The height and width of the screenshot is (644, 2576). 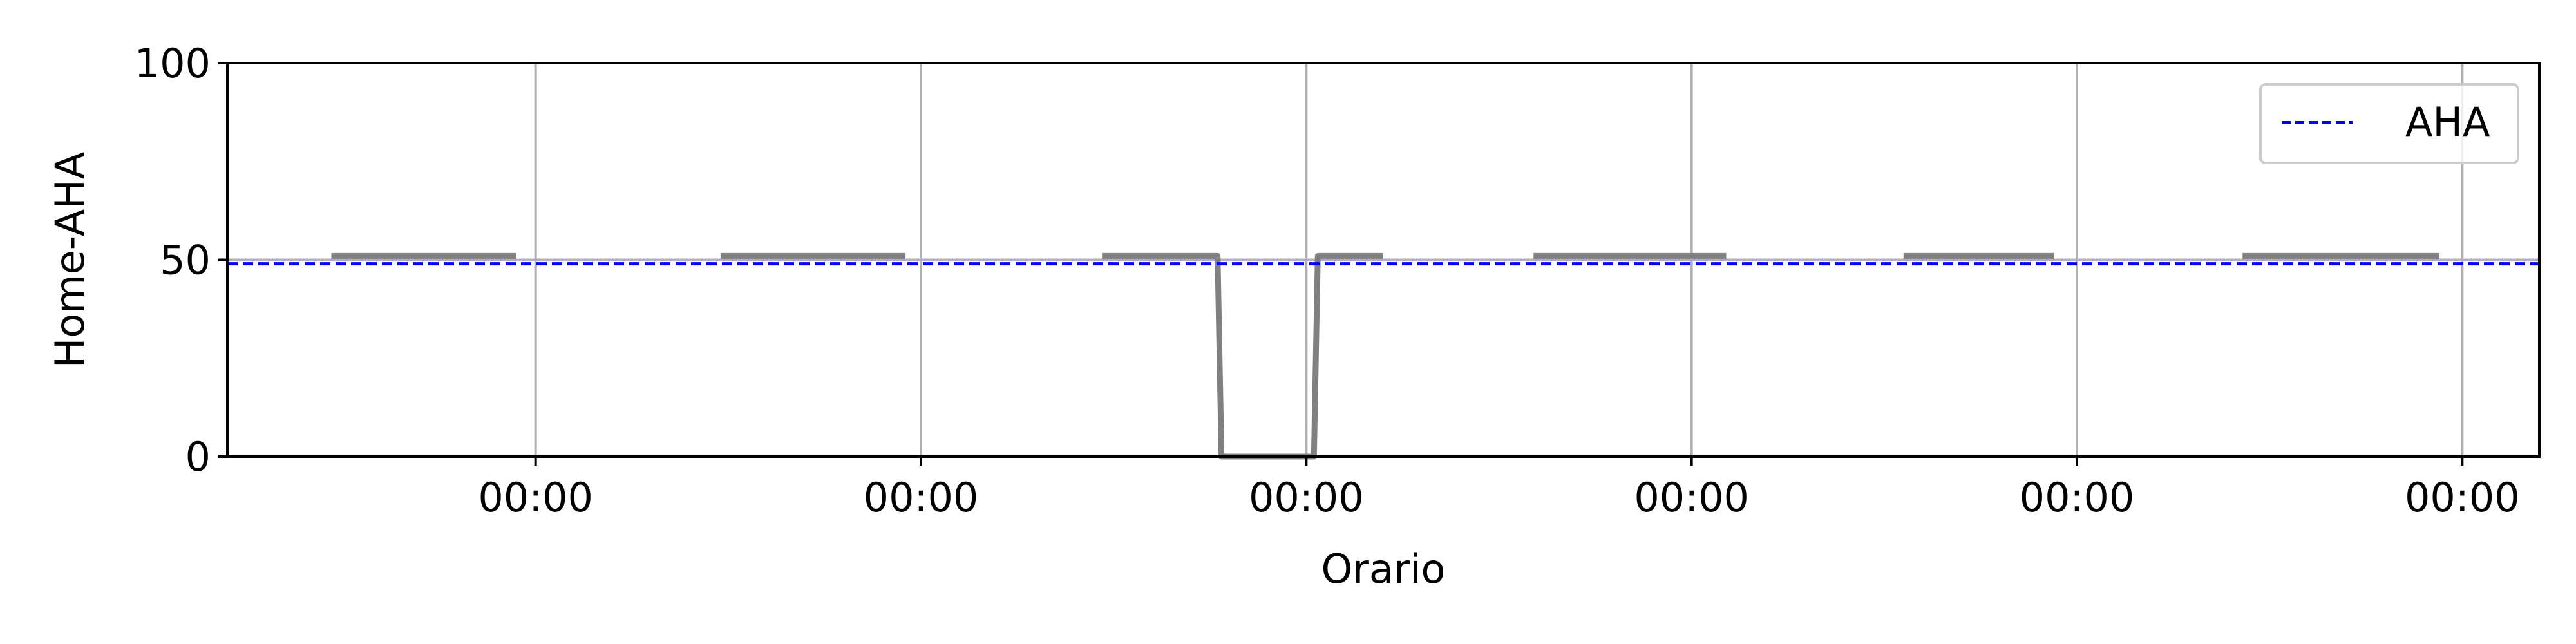 I want to click on legend-label-aha: AHA, so click(x=2447, y=123).